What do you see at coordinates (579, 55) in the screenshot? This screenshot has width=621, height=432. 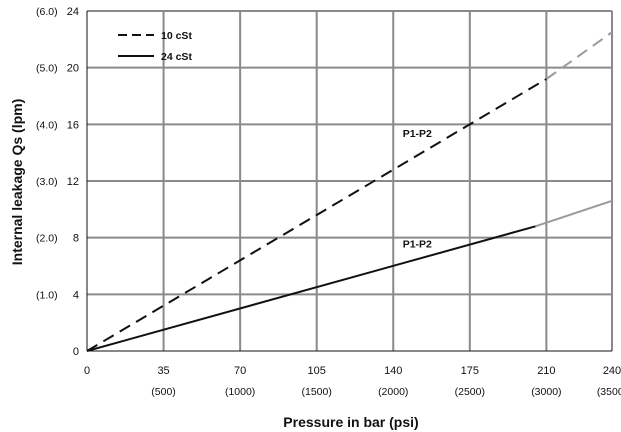 I see `series-line-1-extrapolated` at bounding box center [579, 55].